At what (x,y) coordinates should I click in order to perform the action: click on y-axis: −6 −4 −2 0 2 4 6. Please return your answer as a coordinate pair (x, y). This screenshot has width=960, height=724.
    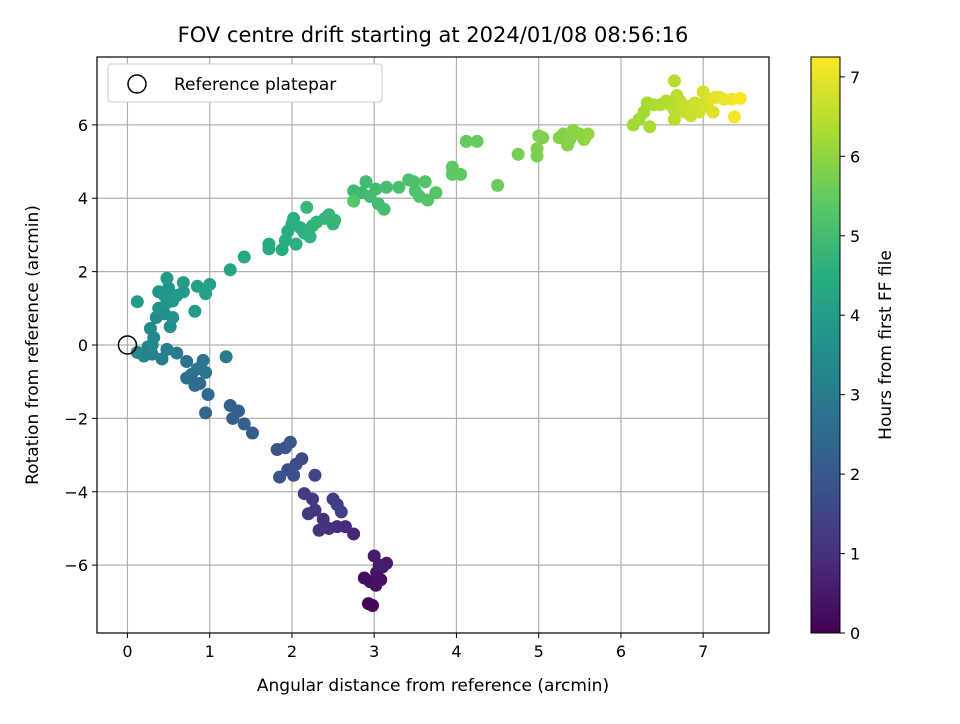
    Looking at the image, I should click on (80, 345).